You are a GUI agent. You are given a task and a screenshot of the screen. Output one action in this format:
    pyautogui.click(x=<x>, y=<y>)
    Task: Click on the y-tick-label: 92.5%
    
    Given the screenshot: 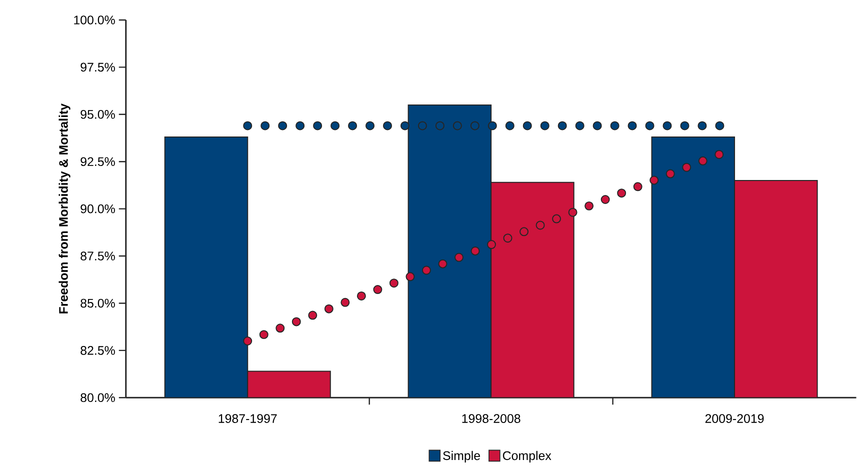 What is the action you would take?
    pyautogui.click(x=97, y=161)
    